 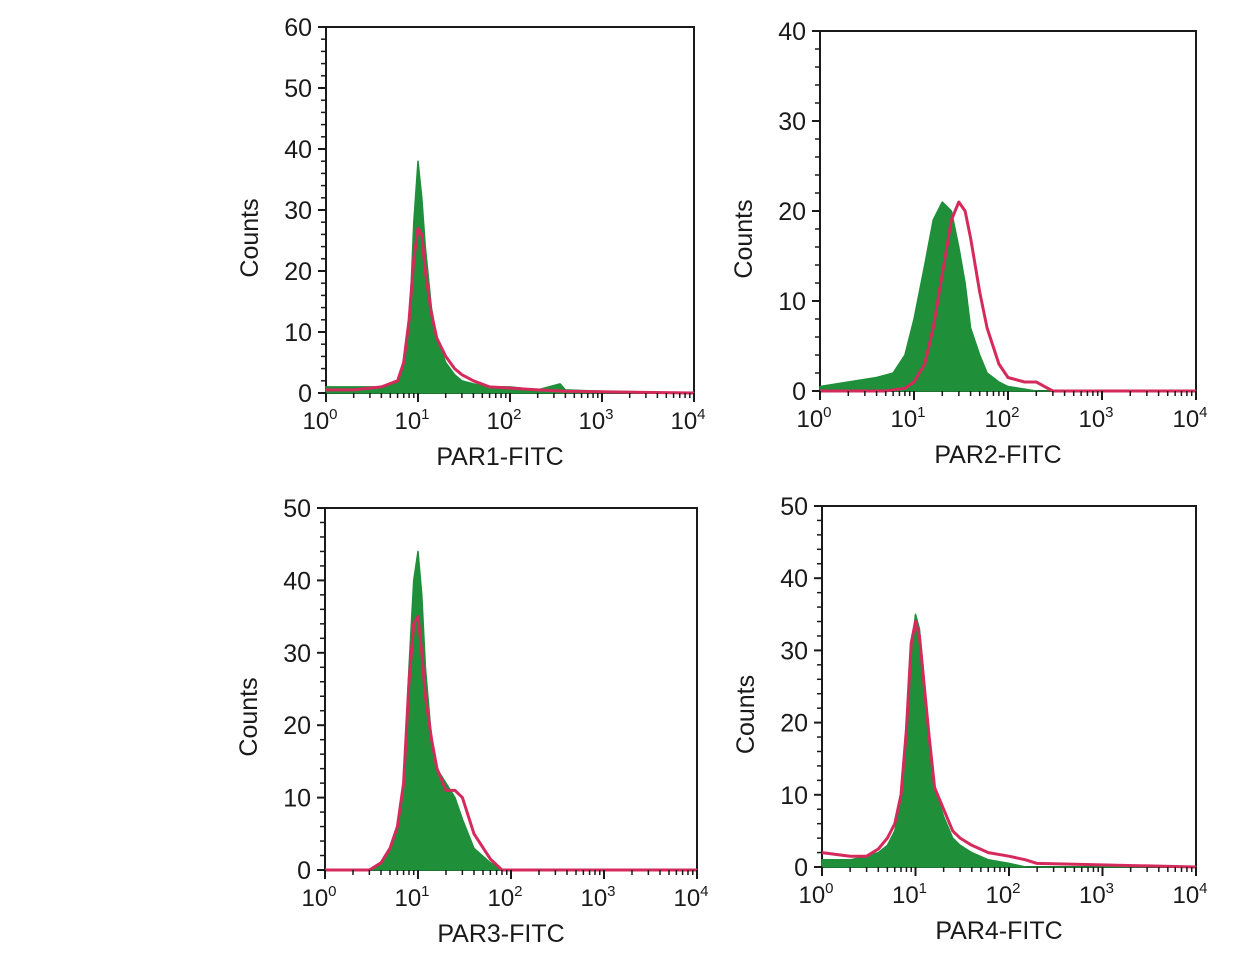 I want to click on x-axis-title: PAR3-FITC, so click(x=500, y=934).